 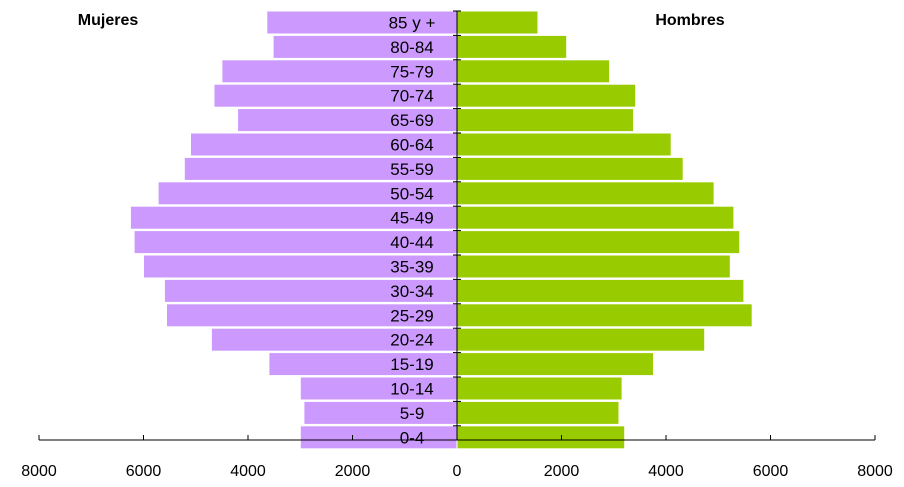 I want to click on age-label: 20-24, so click(x=411, y=340).